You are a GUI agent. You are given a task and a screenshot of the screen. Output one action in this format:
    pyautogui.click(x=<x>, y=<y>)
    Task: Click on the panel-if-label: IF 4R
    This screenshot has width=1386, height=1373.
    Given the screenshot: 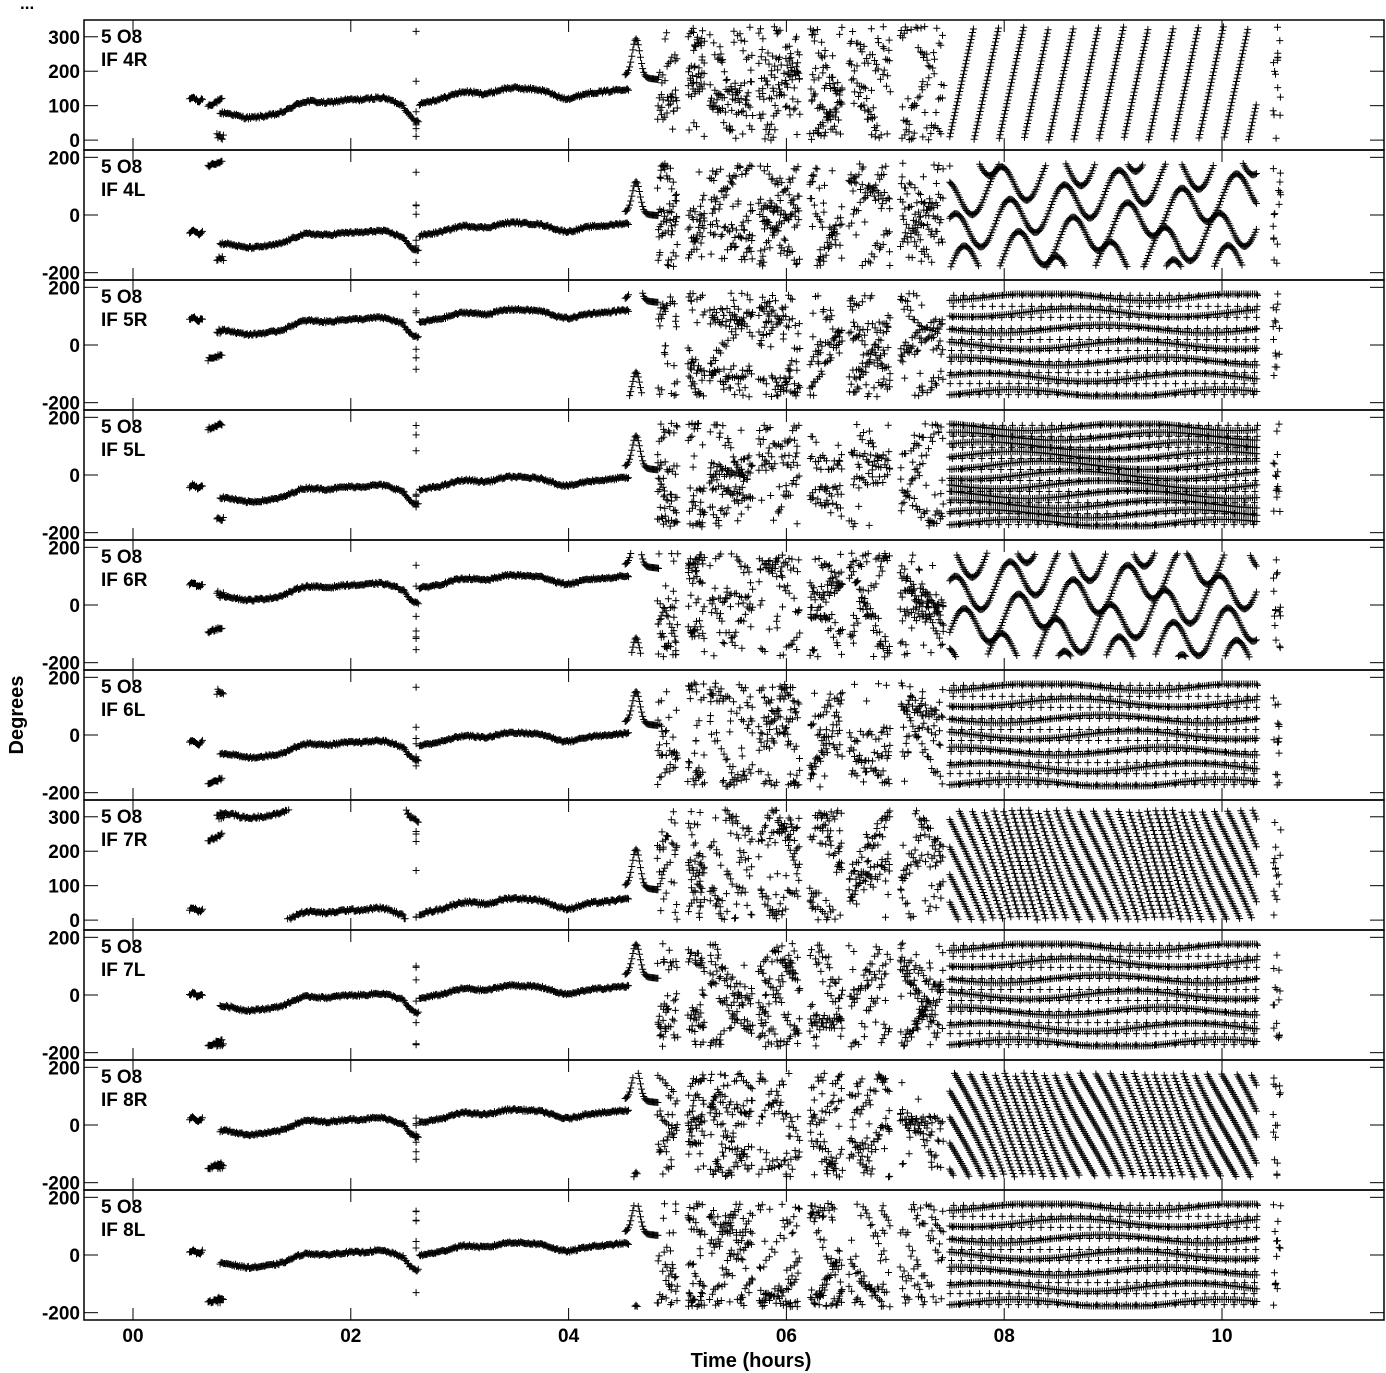 What is the action you would take?
    pyautogui.click(x=124, y=60)
    